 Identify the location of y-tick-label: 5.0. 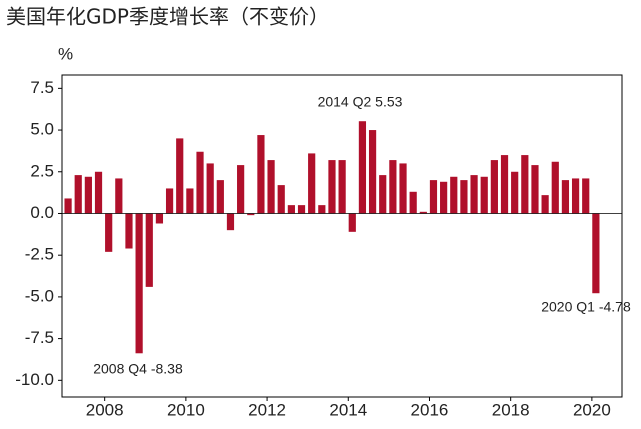
(42, 129).